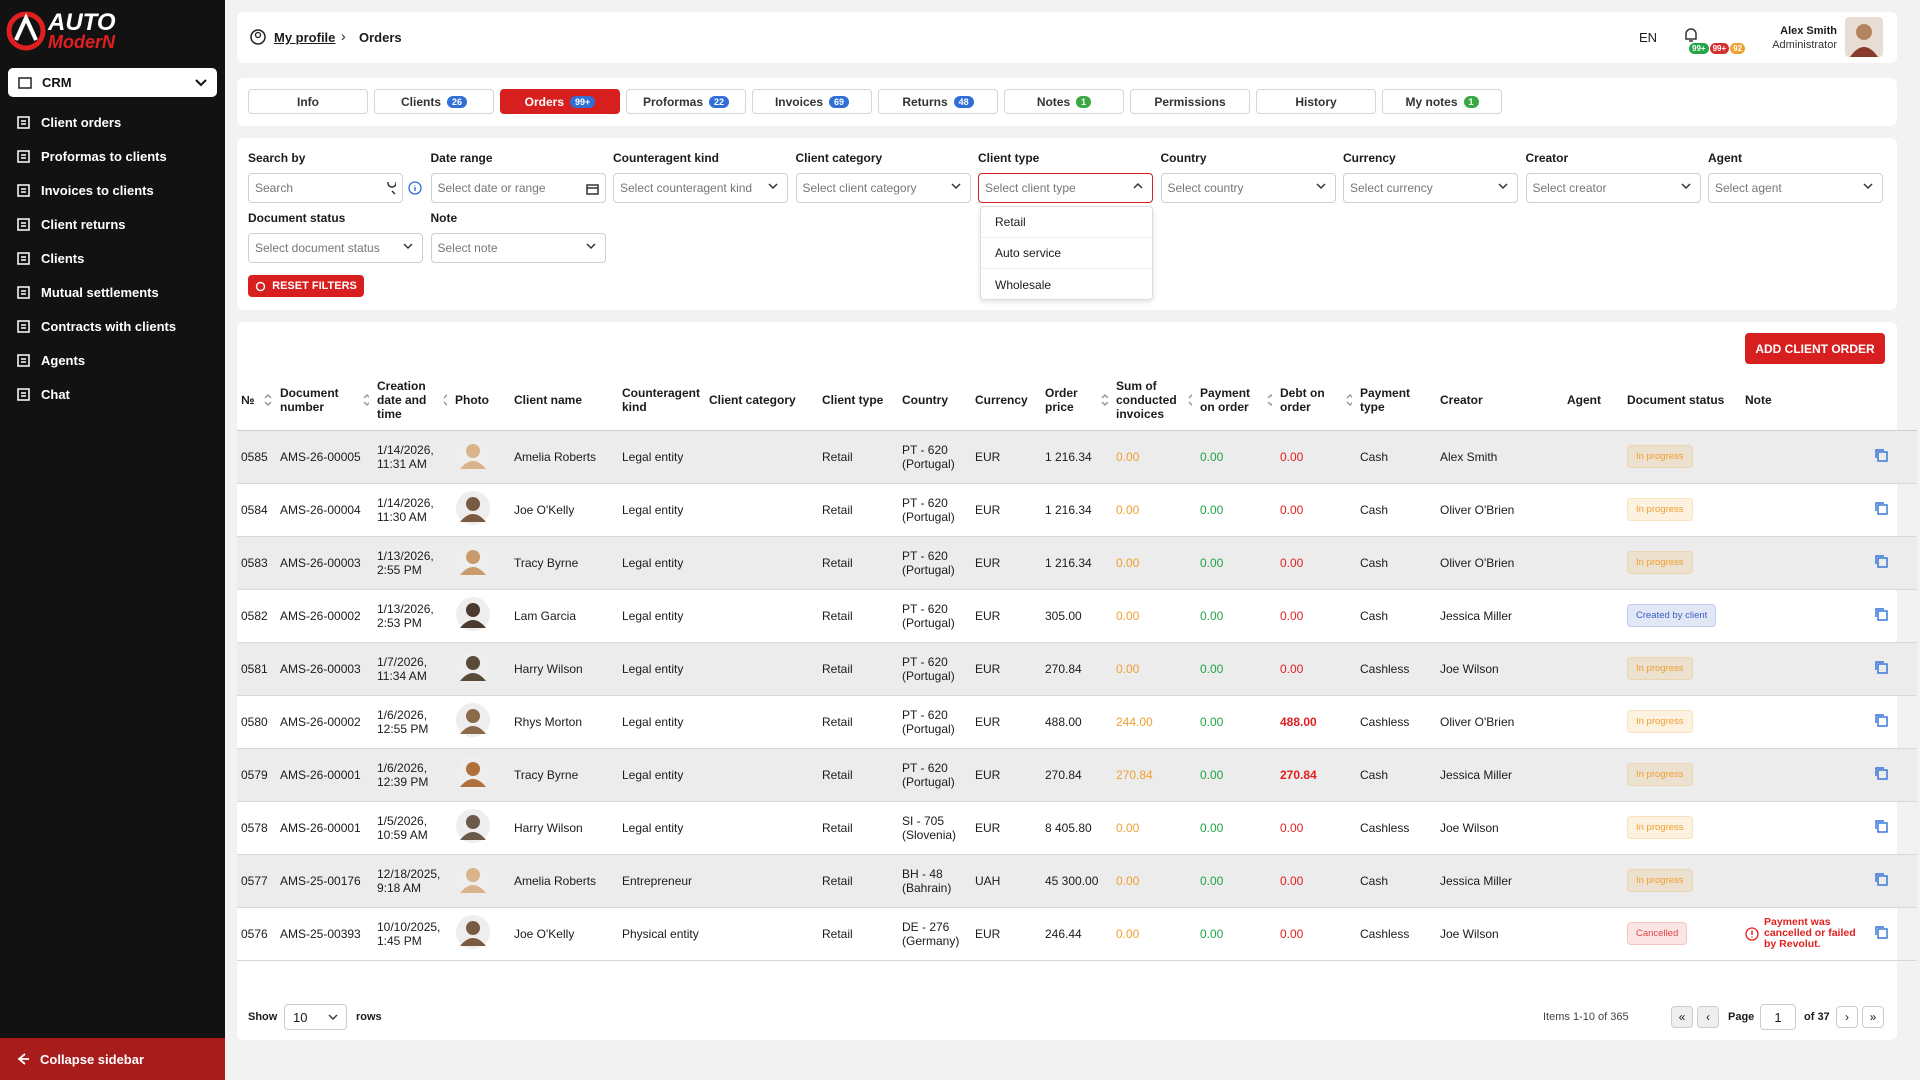  What do you see at coordinates (812, 101) in the screenshot?
I see `tab: Invoices 69` at bounding box center [812, 101].